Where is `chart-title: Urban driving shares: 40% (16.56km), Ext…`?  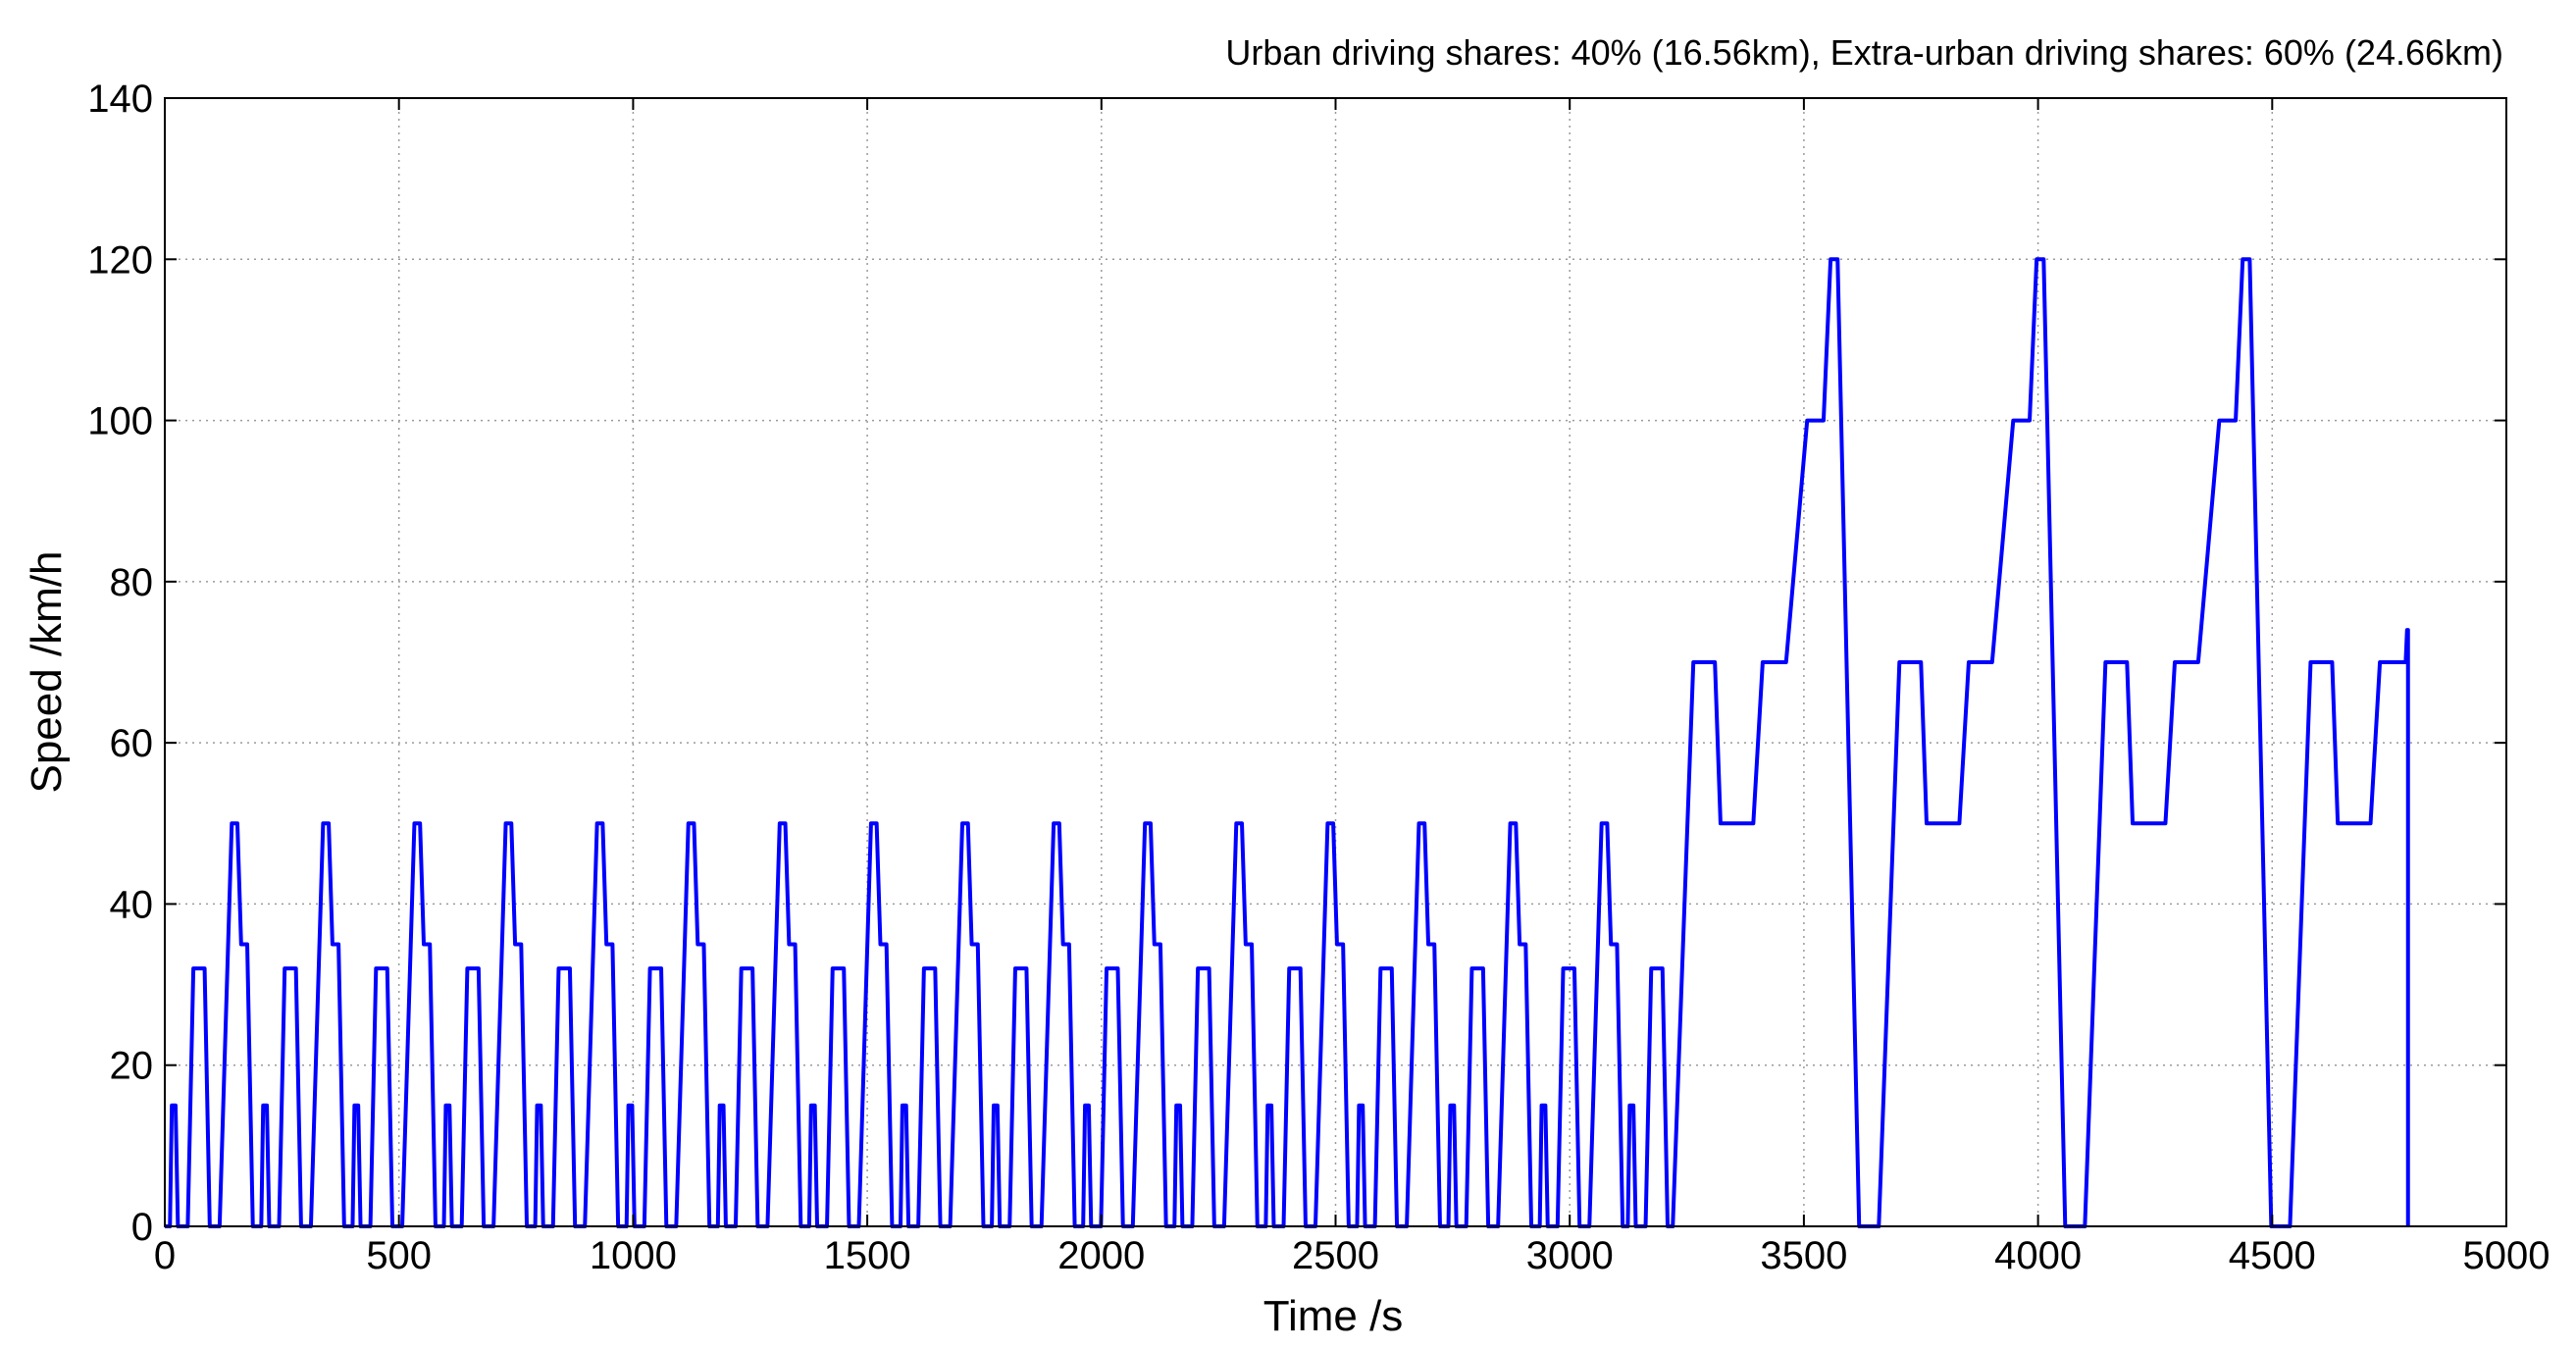 chart-title: Urban driving shares: 40% (16.56km), Ext… is located at coordinates (1864, 53).